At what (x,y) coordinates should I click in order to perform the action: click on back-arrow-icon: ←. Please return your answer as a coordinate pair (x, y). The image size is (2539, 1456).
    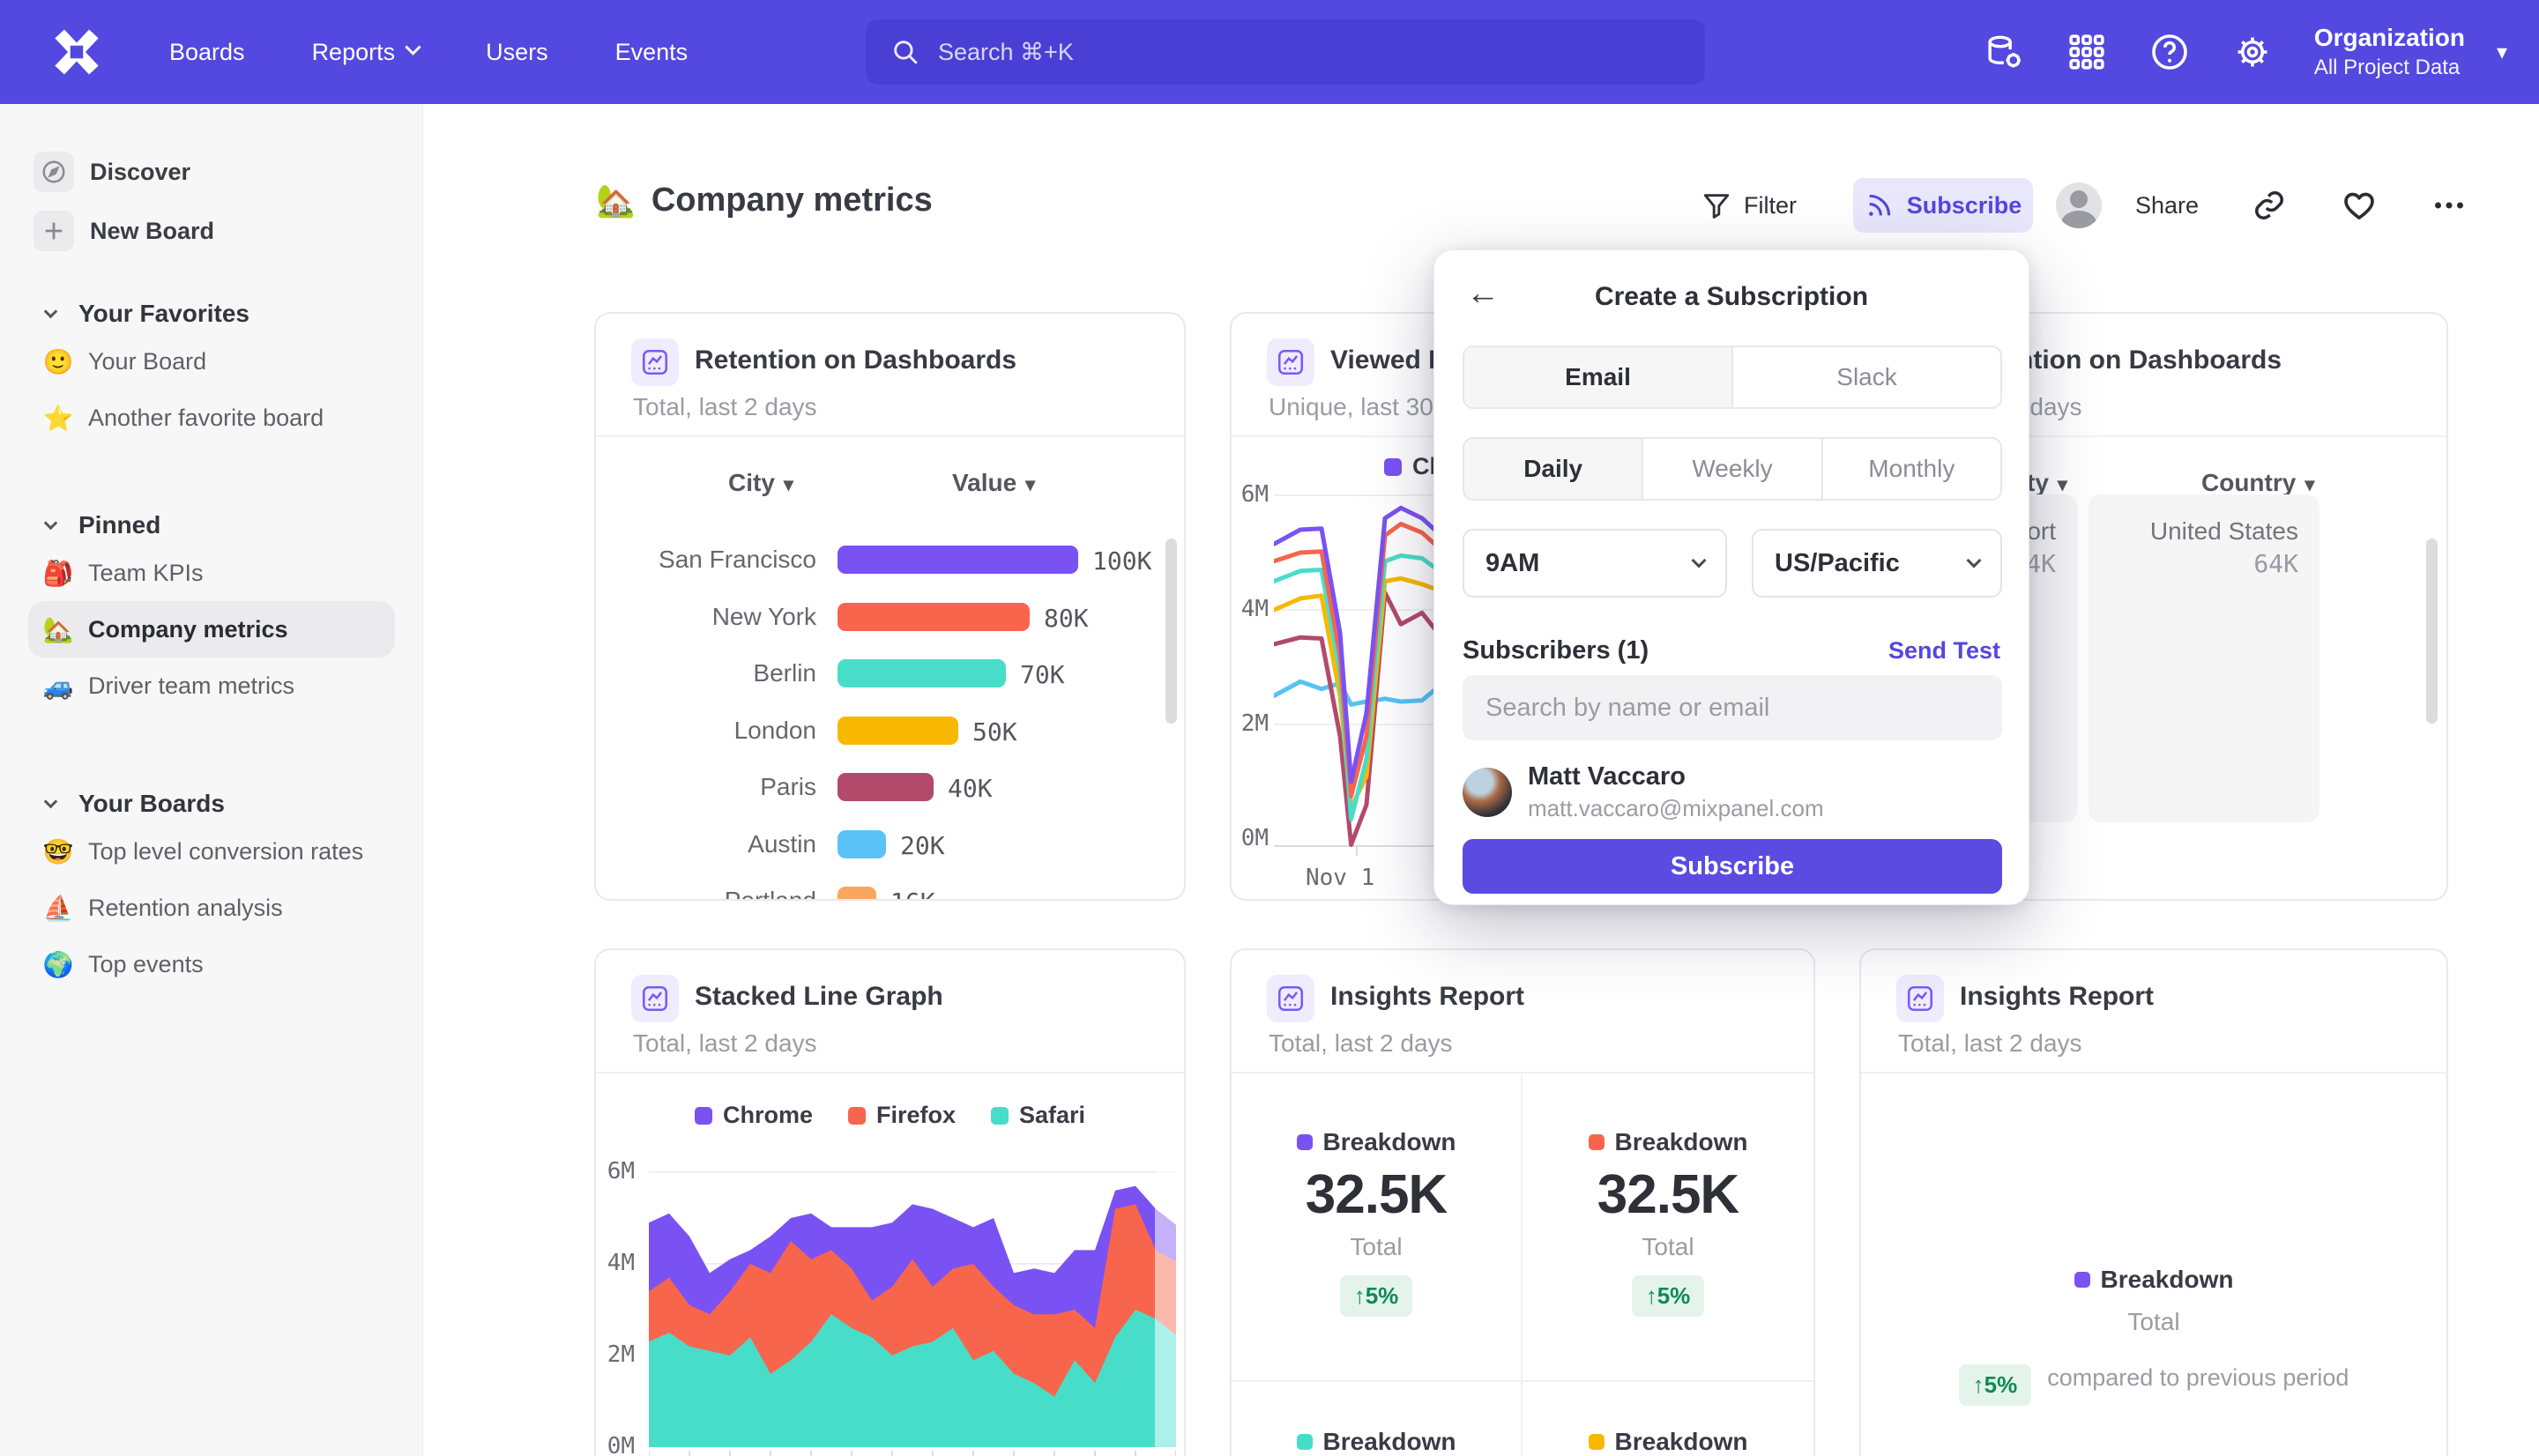
    Looking at the image, I should click on (1483, 293).